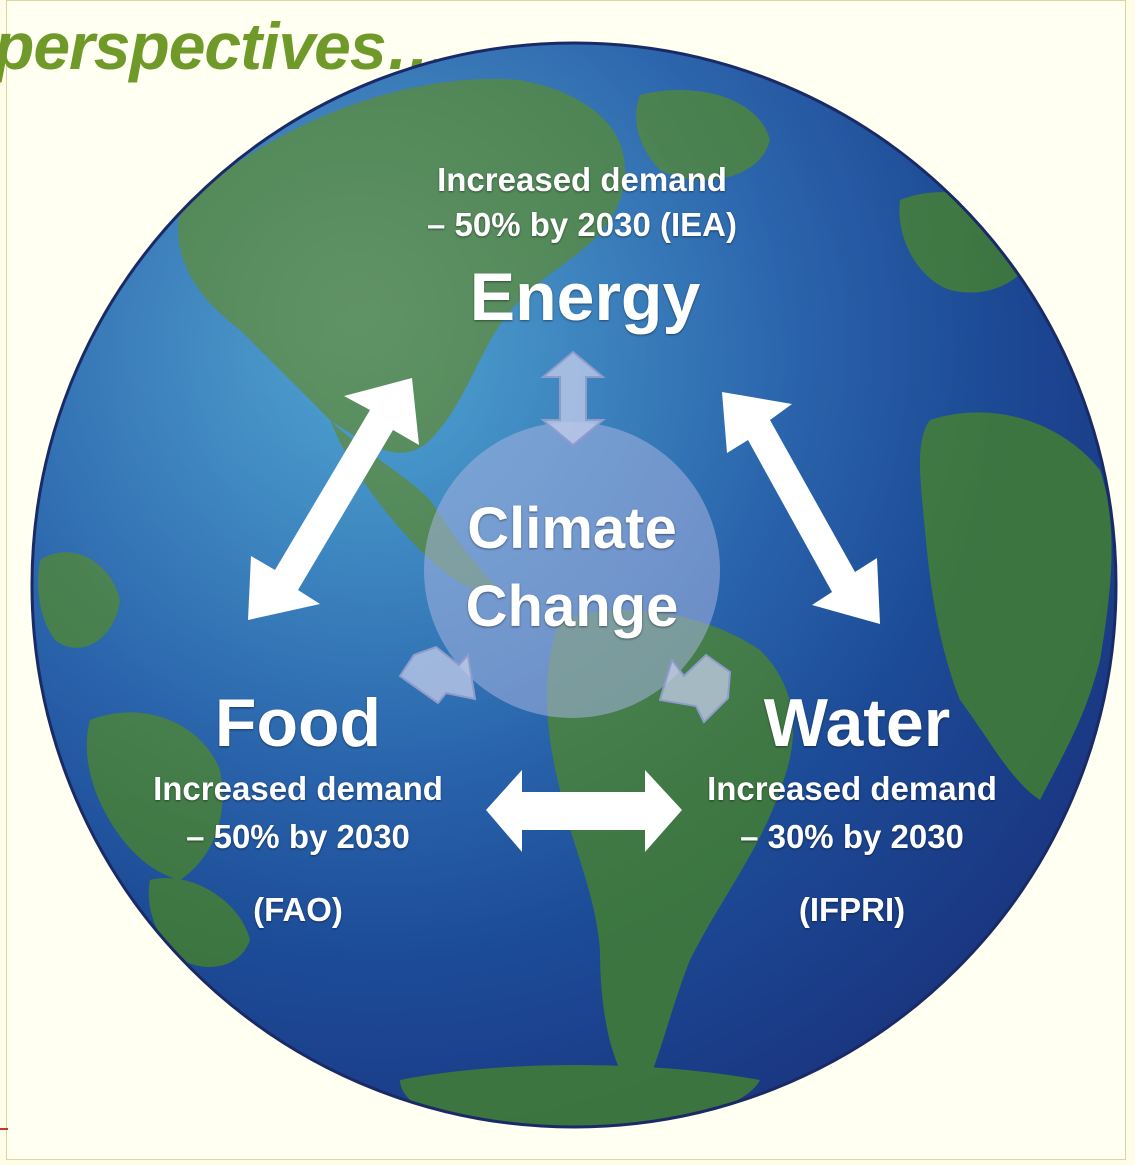 The image size is (1135, 1165). Describe the element at coordinates (437, 675) in the screenshot. I see `food-link-arrow` at that location.